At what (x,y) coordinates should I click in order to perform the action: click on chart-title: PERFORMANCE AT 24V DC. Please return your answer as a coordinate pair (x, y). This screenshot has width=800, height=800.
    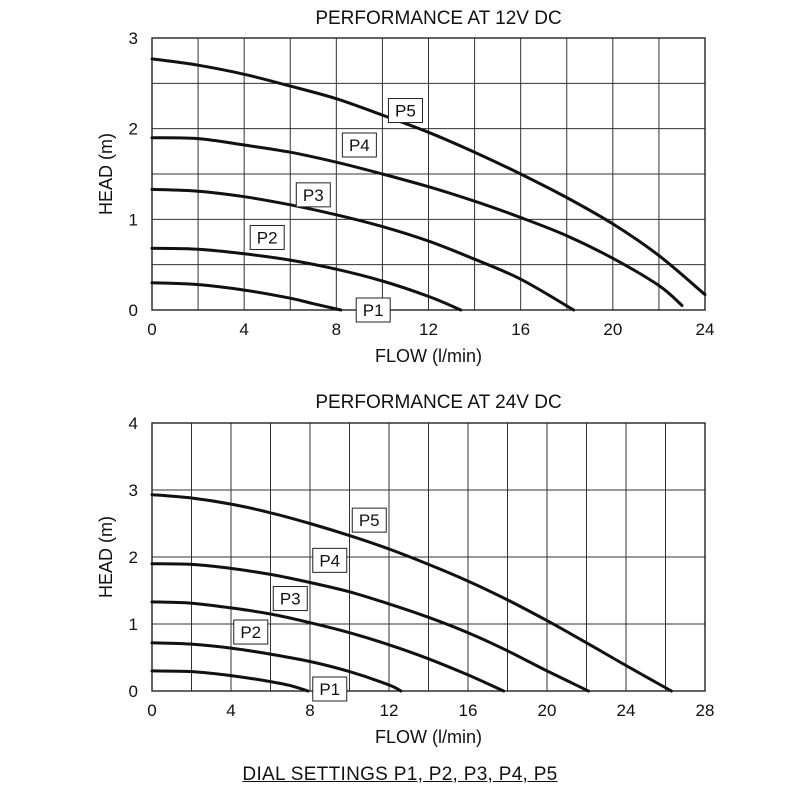
    Looking at the image, I should click on (438, 402).